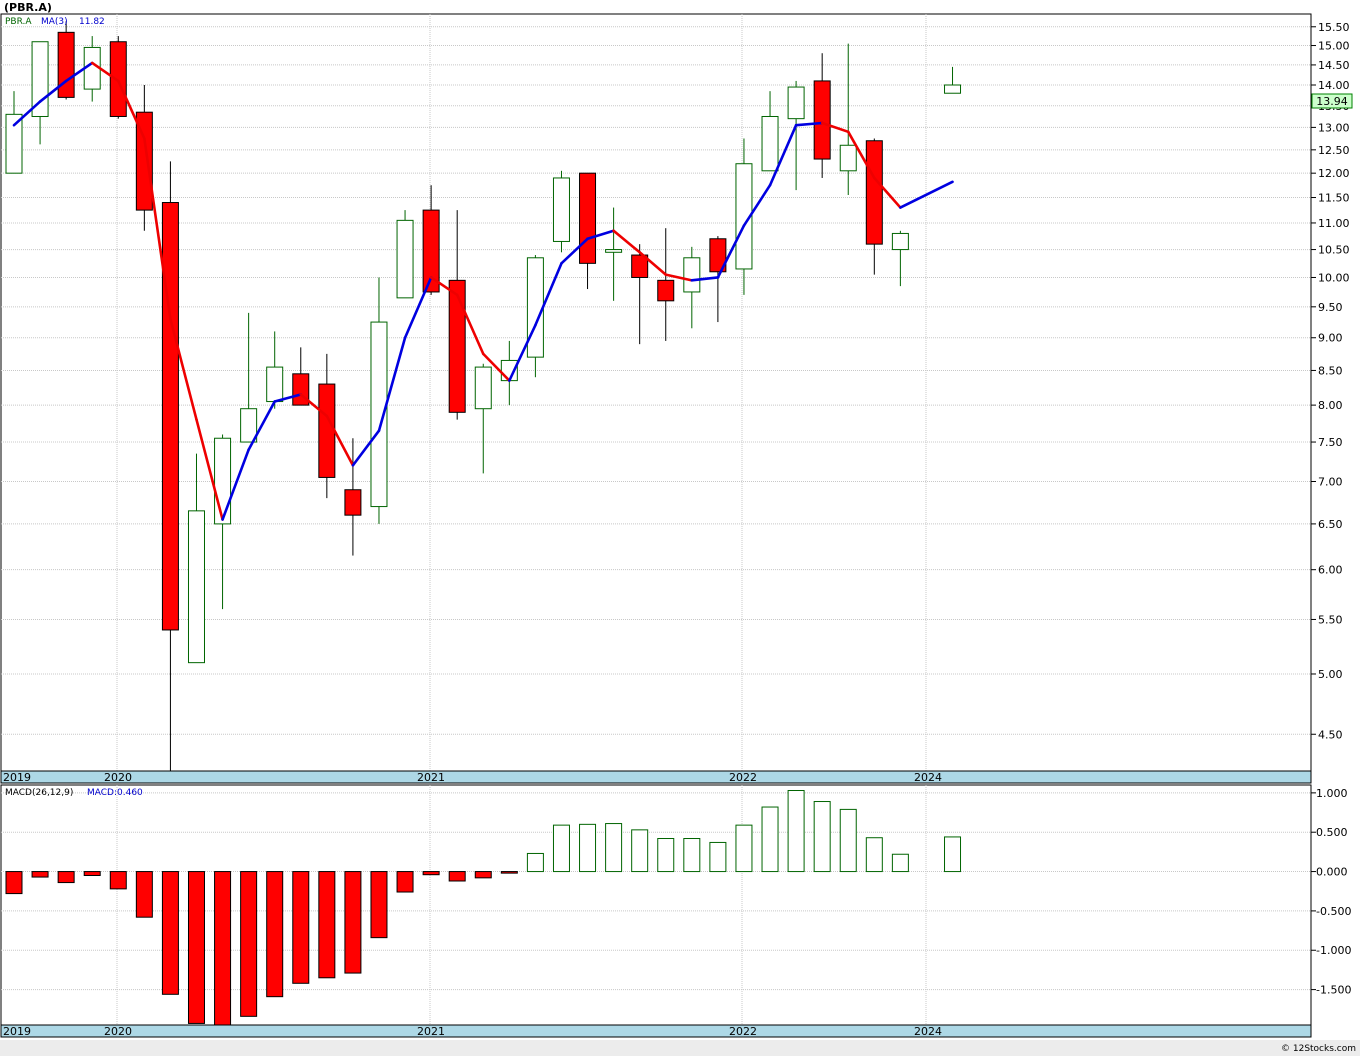 The width and height of the screenshot is (1360, 1056). I want to click on price-tick-label: 12.50, so click(1334, 150).